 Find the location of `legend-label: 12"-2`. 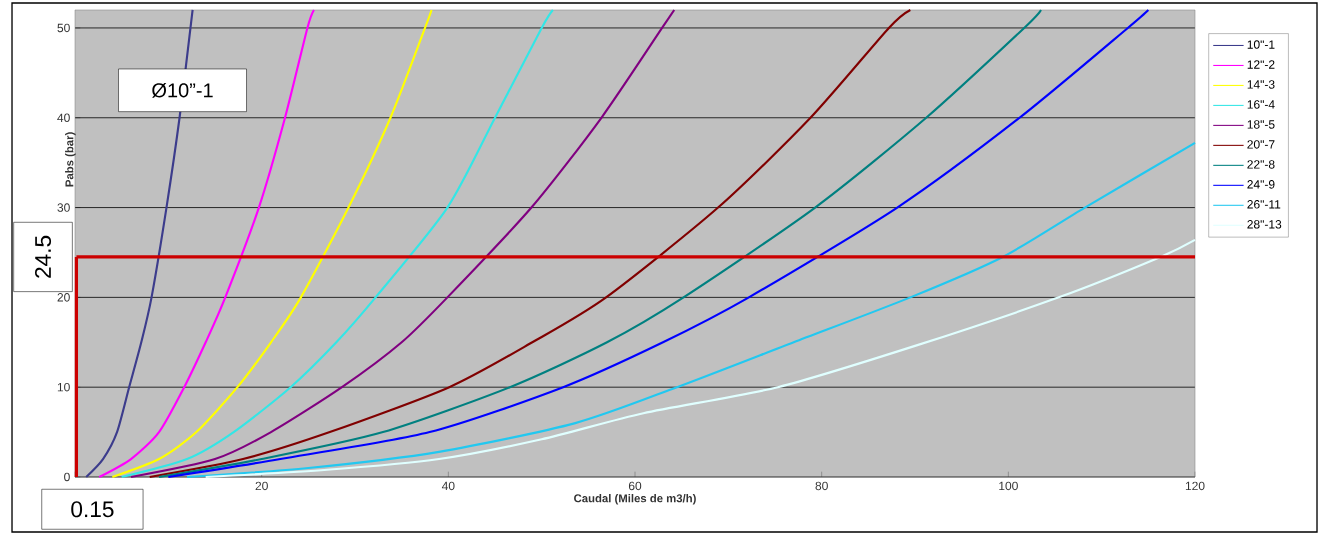

legend-label: 12"-2 is located at coordinates (1261, 64).